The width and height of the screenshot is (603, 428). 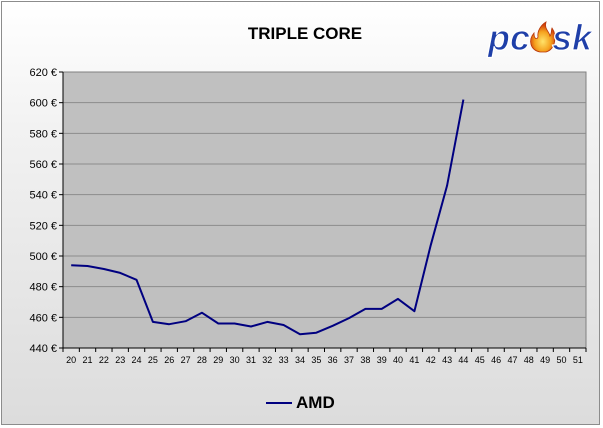 I want to click on x-tick-label: 35, so click(x=316, y=360).